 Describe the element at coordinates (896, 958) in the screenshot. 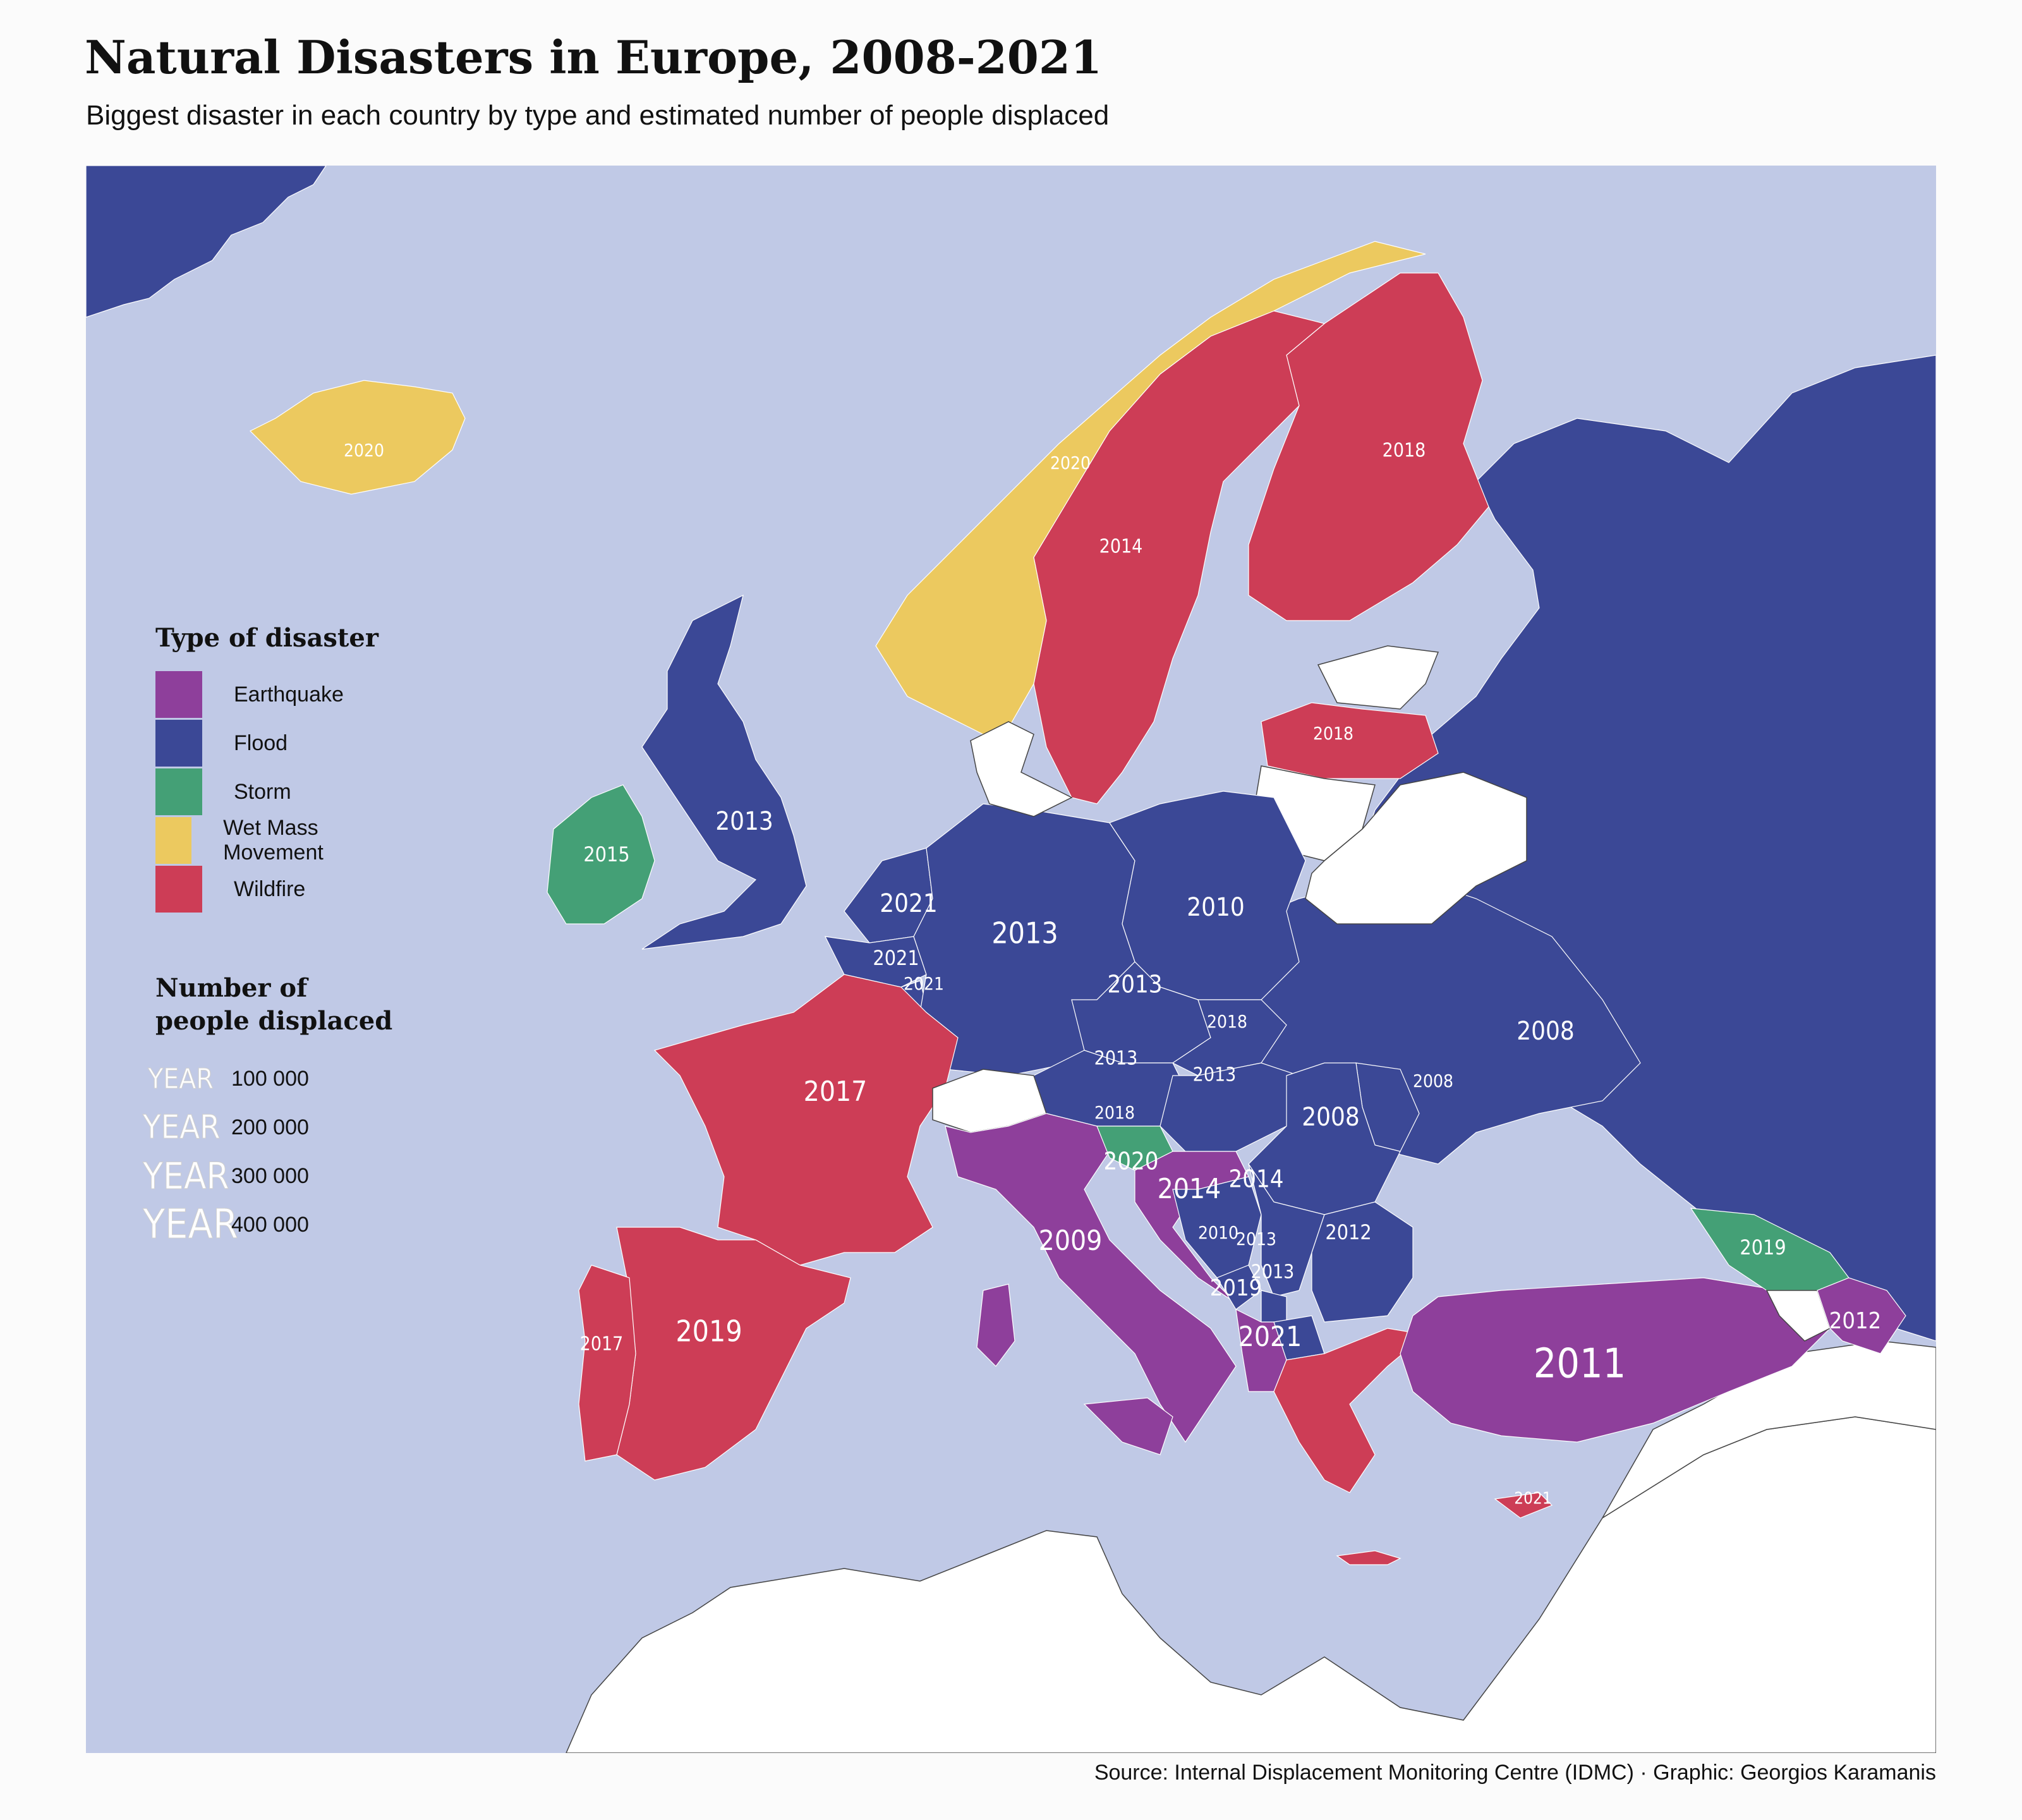

I see `belgium-year-label: 2021` at that location.